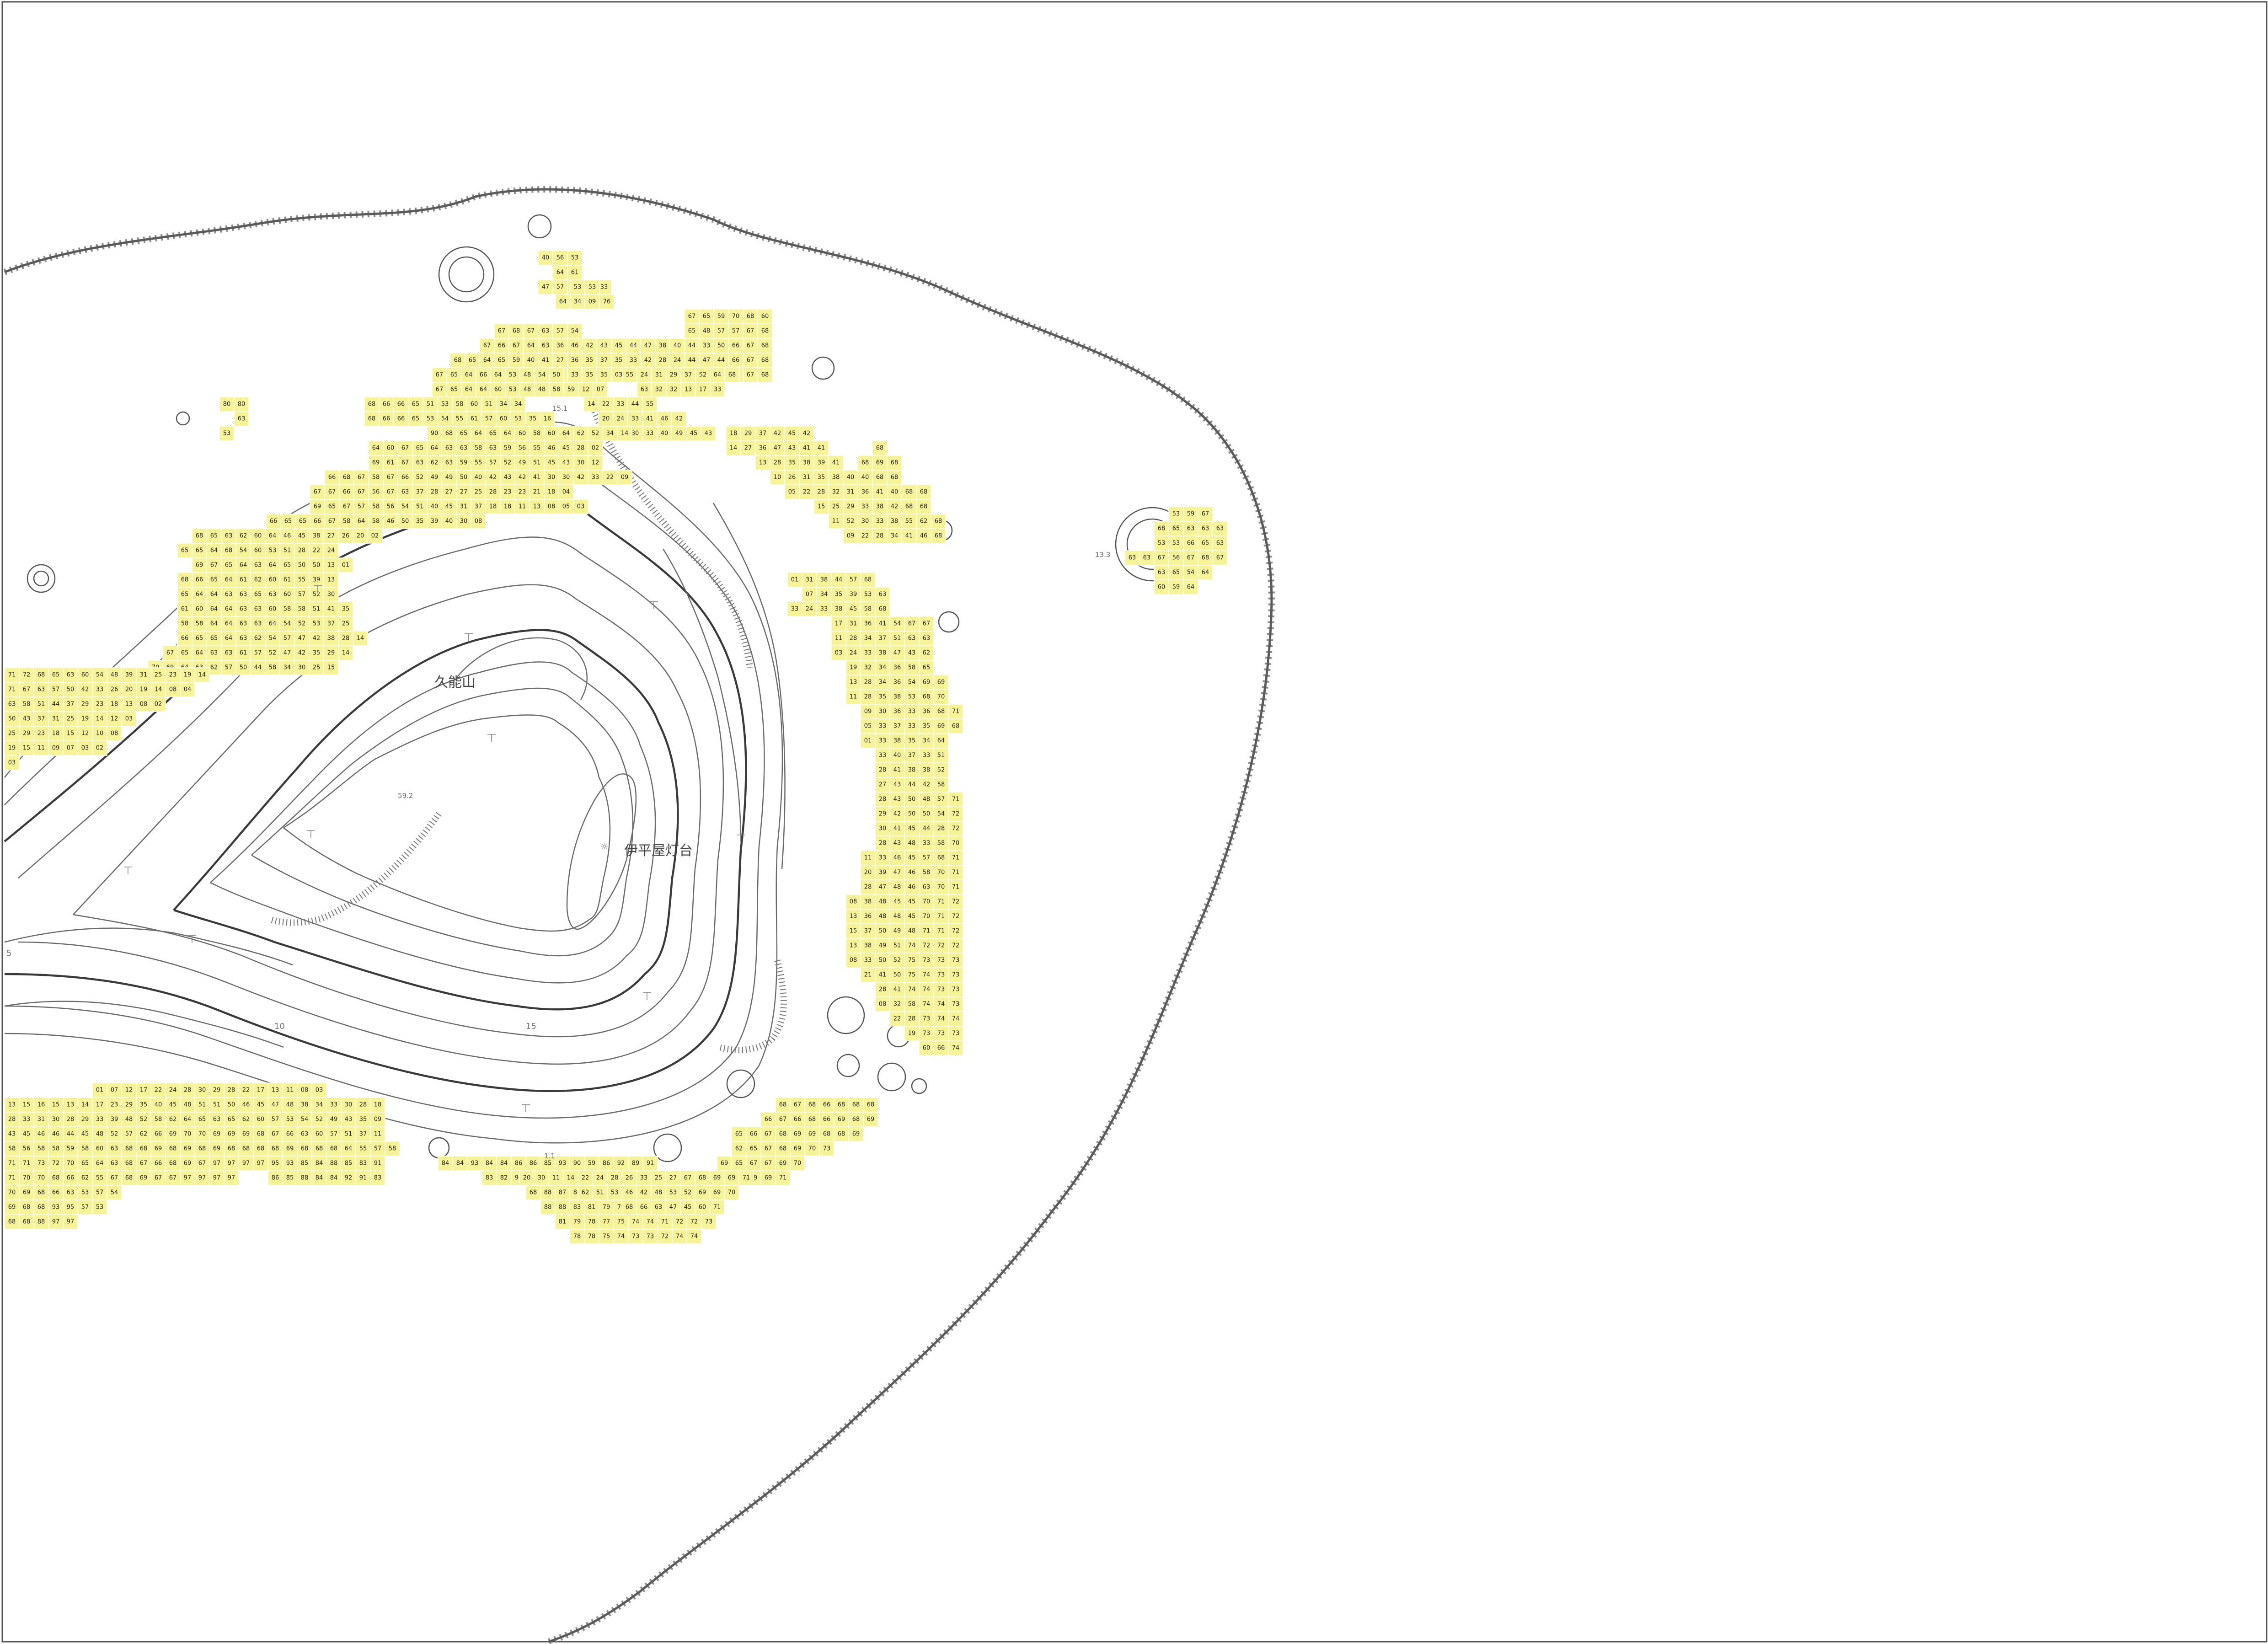 The image size is (2268, 1644). Describe the element at coordinates (129, 719) in the screenshot. I see `grid-cell-value: 03` at that location.